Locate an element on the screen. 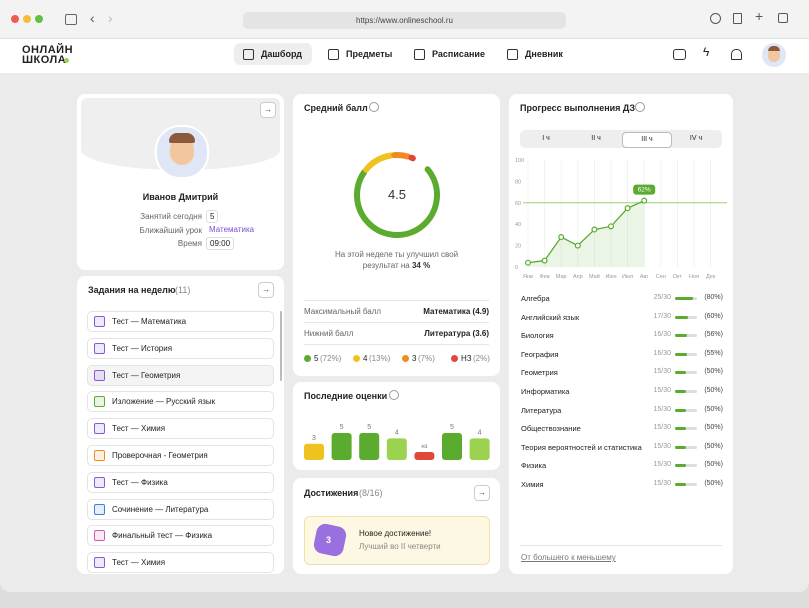 This screenshot has height=608, width=809. task-label: Тест — Химия is located at coordinates (139, 563).